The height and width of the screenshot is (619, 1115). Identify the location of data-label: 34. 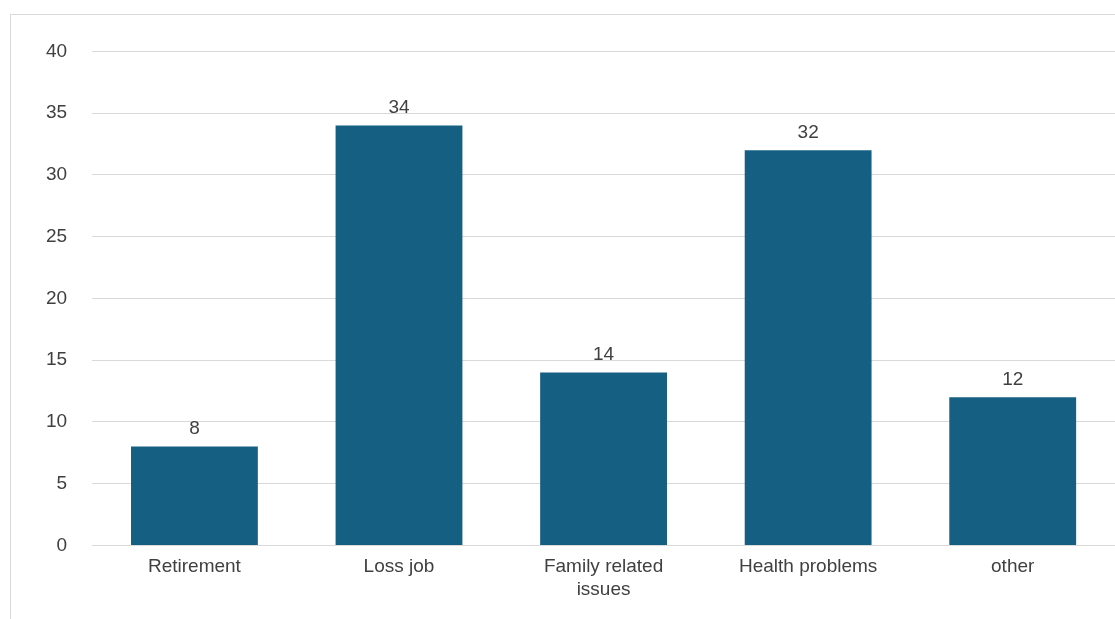
(399, 107).